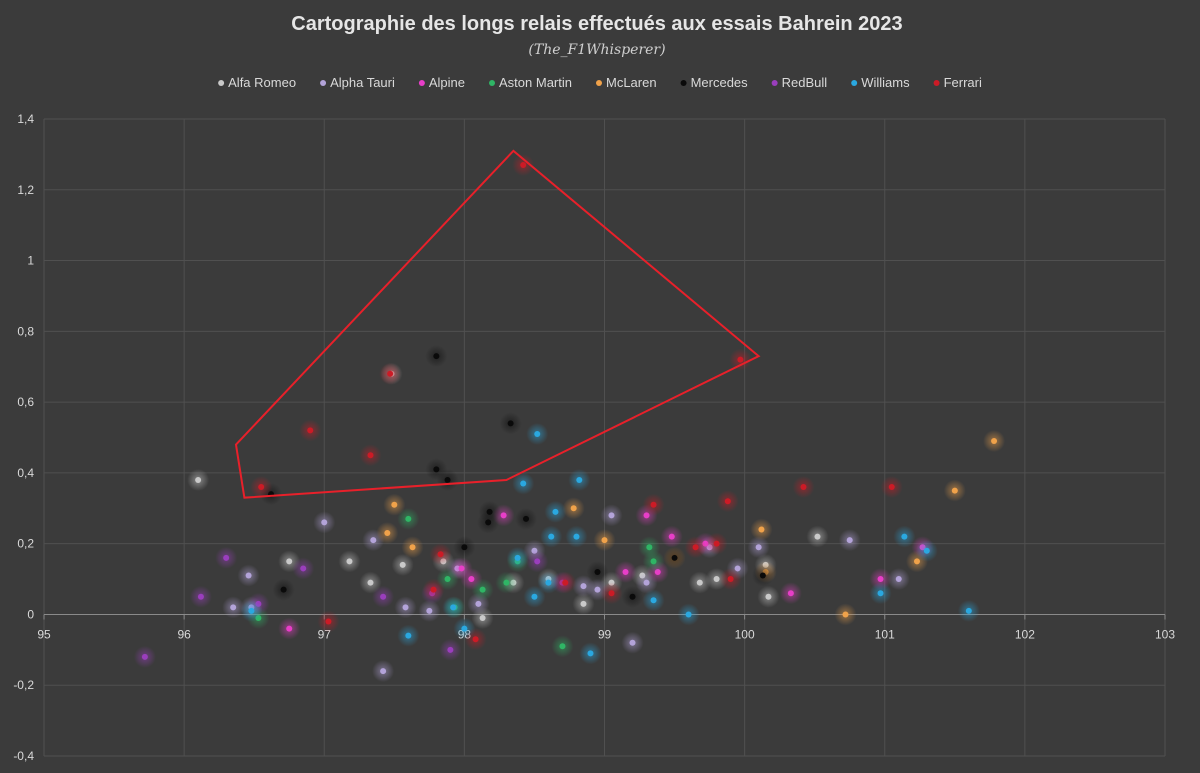 The width and height of the screenshot is (1200, 773). What do you see at coordinates (23, 685) in the screenshot?
I see `y-tick-label: -0,2` at bounding box center [23, 685].